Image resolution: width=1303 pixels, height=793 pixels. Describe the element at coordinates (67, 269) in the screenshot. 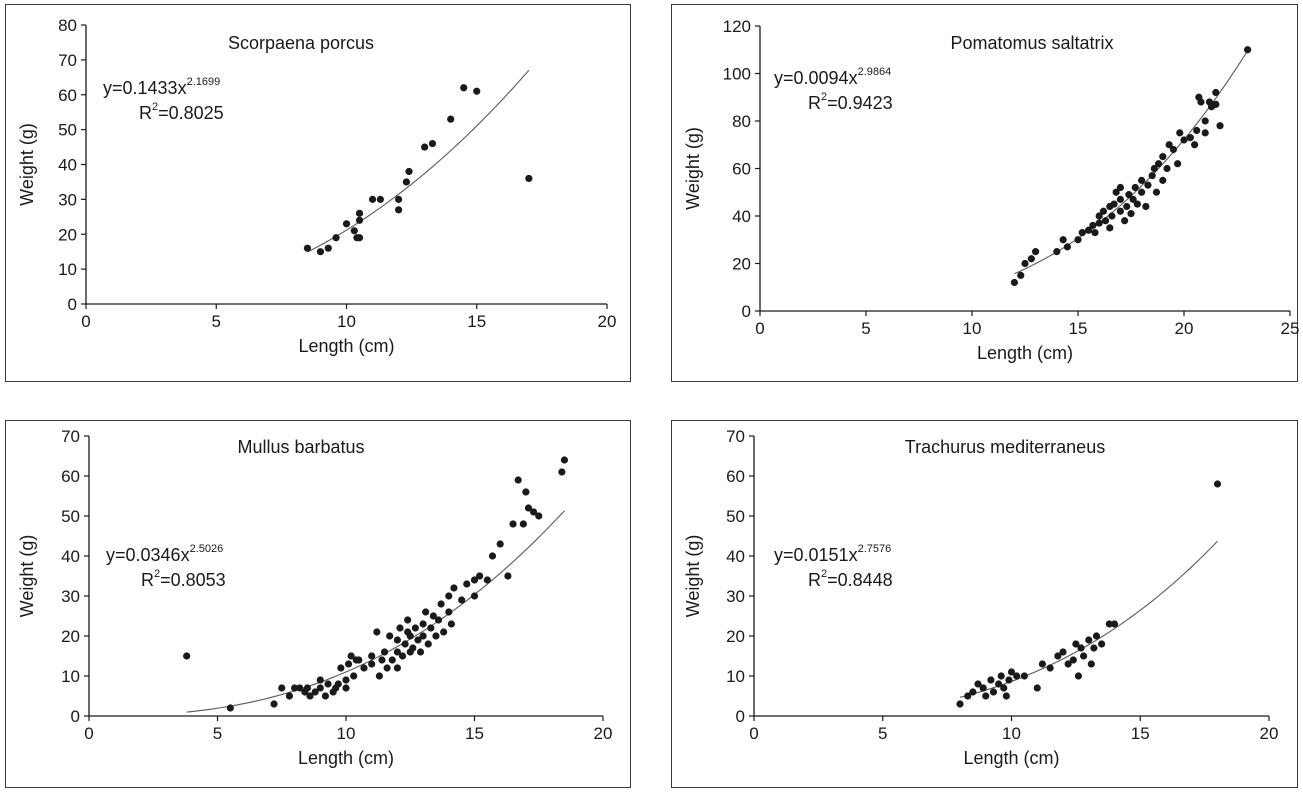

I see `y-tick-label: 10` at that location.